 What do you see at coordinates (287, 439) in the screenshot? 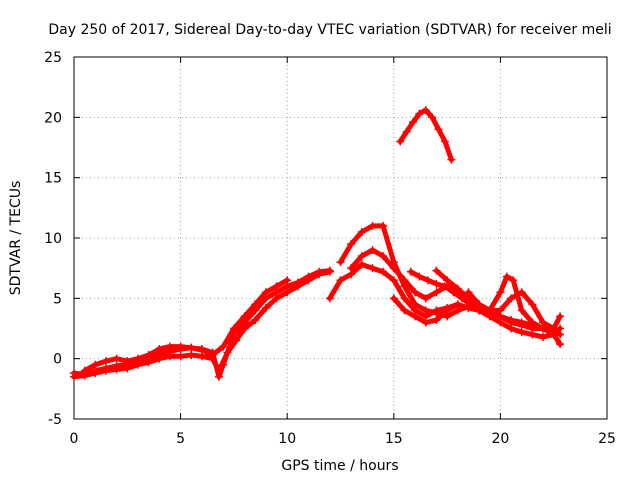
I see `x-tick-label: 10` at bounding box center [287, 439].